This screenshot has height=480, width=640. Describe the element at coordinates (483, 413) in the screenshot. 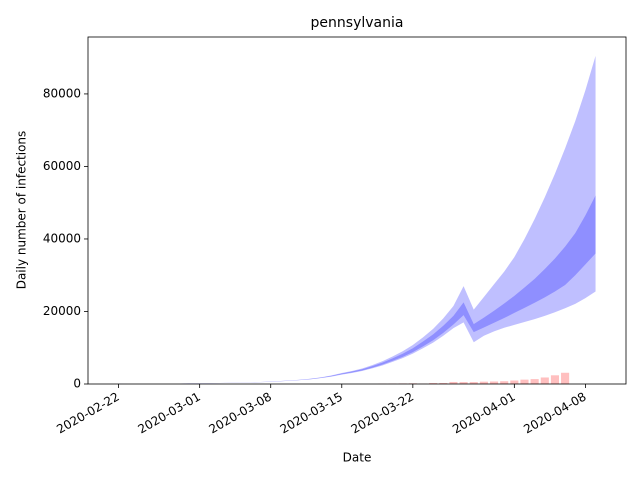

I see `x-tick-label: 2020-04-01` at that location.